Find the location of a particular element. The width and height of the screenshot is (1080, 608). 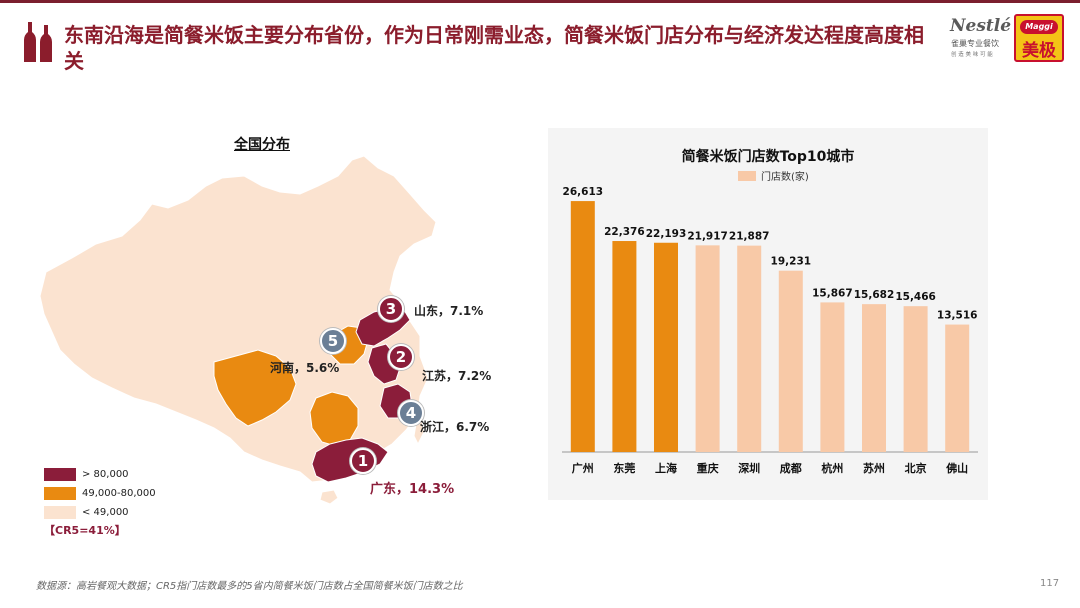

bar-value-label: 22,376 is located at coordinates (624, 232).